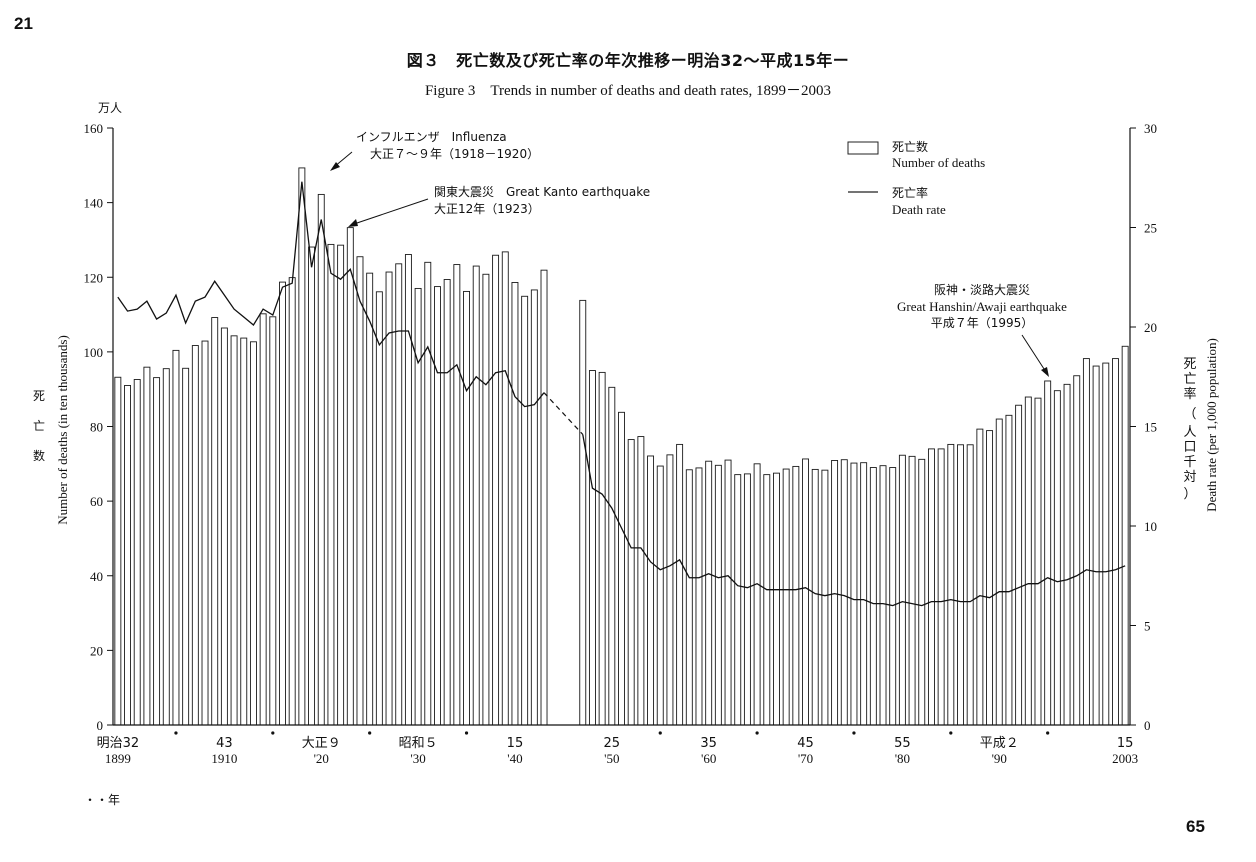  Describe the element at coordinates (418, 743) in the screenshot. I see `x-axis-era-label: 昭和５` at that location.